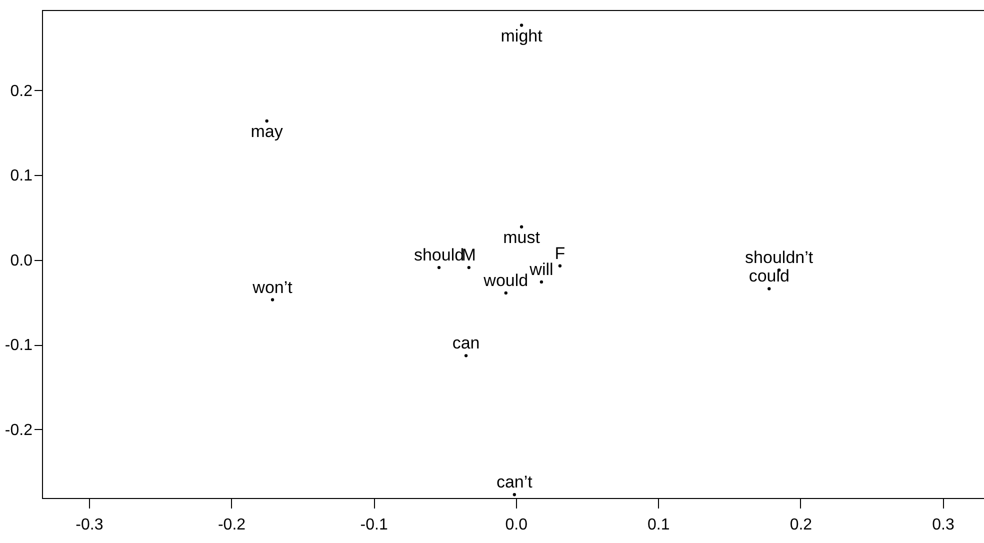  What do you see at coordinates (272, 287) in the screenshot?
I see `series-label: won’t` at bounding box center [272, 287].